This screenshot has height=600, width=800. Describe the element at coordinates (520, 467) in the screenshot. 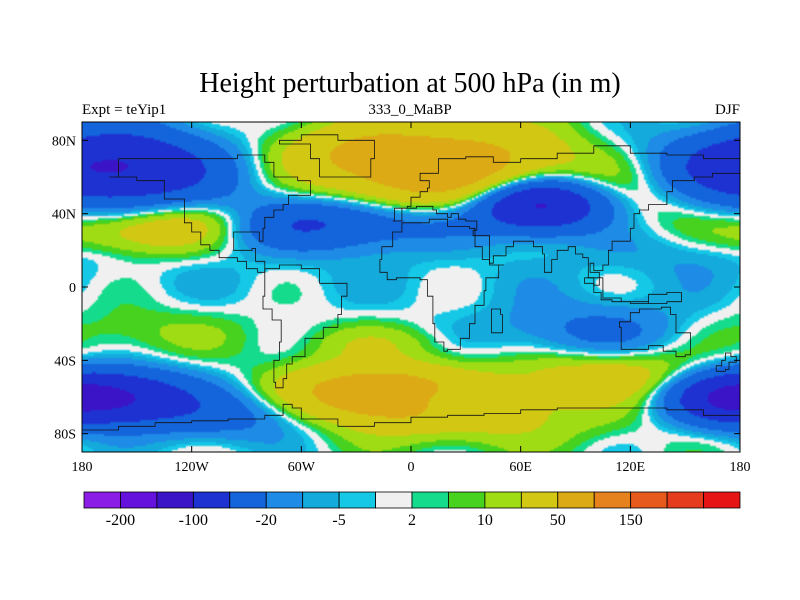

I see `x-tick-label: 60E` at that location.